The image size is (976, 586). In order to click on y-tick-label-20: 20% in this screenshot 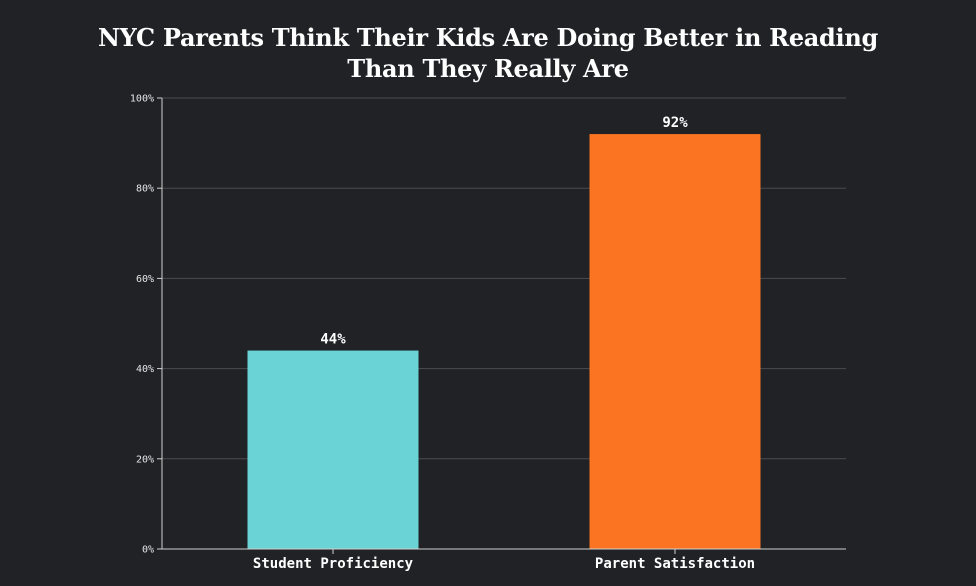, I will do `click(145, 459)`.